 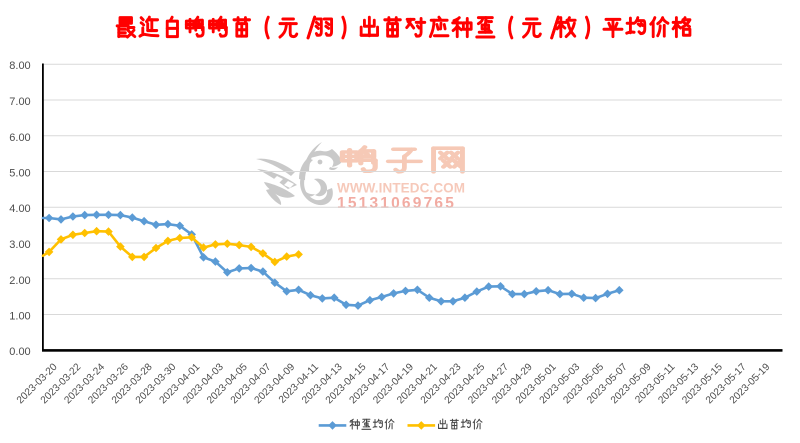 I want to click on svg-text: 6.00, so click(x=19, y=138).